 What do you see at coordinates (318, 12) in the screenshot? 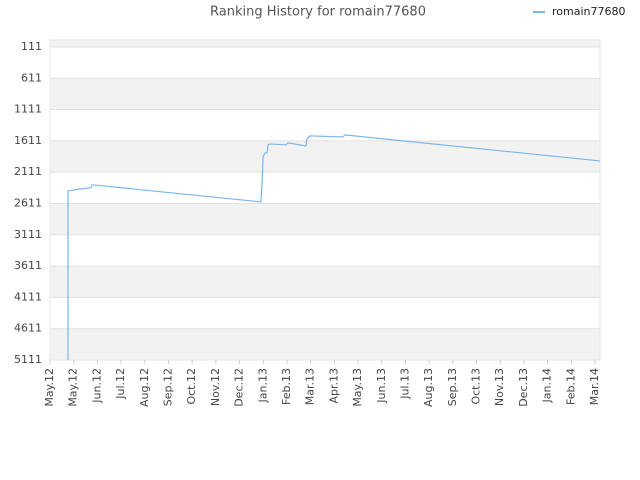
I see `chart-title: Ranking History for romain77680` at bounding box center [318, 12].